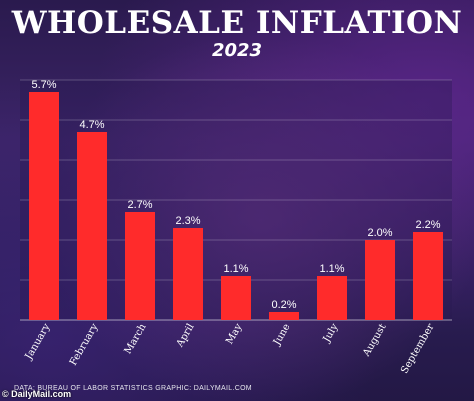 Image resolution: width=474 pixels, height=401 pixels. I want to click on data-label: 0.2%, so click(283, 305).